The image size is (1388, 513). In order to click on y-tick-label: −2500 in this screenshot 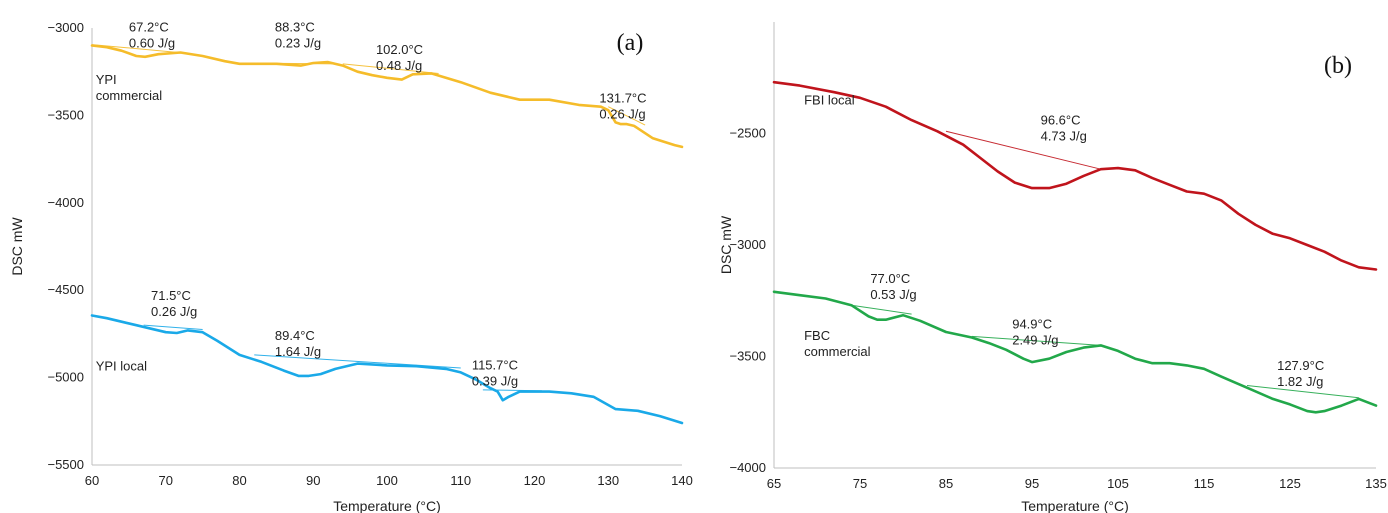, I will do `click(747, 133)`.